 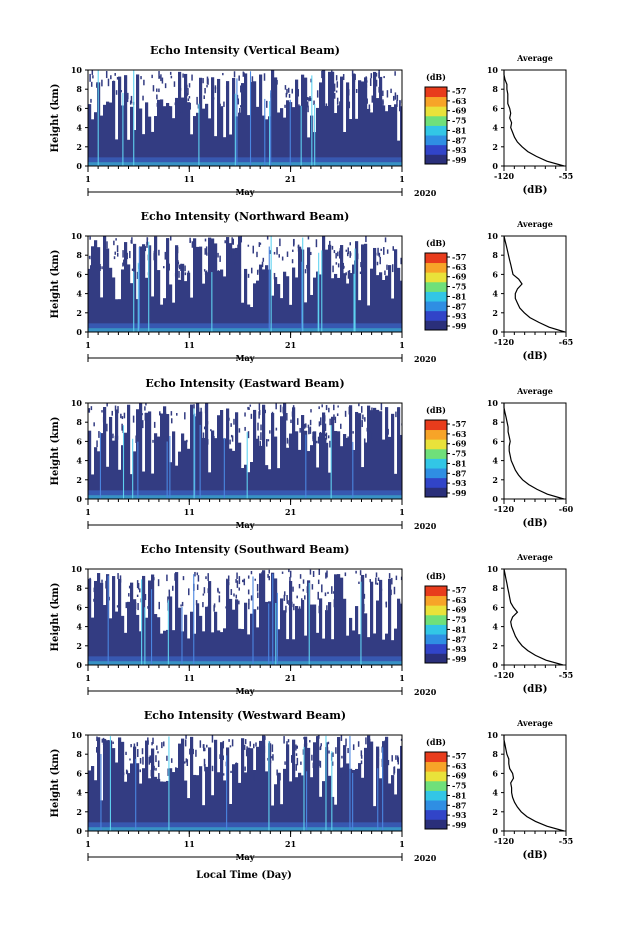 I want to click on y-tick-label: 8, so click(x=79, y=89).